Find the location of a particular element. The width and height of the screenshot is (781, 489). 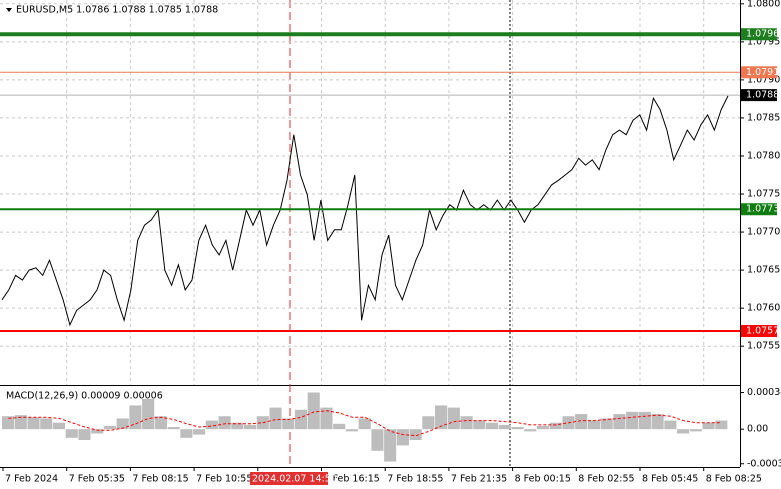

crosshair-label-bg is located at coordinates (289, 478).